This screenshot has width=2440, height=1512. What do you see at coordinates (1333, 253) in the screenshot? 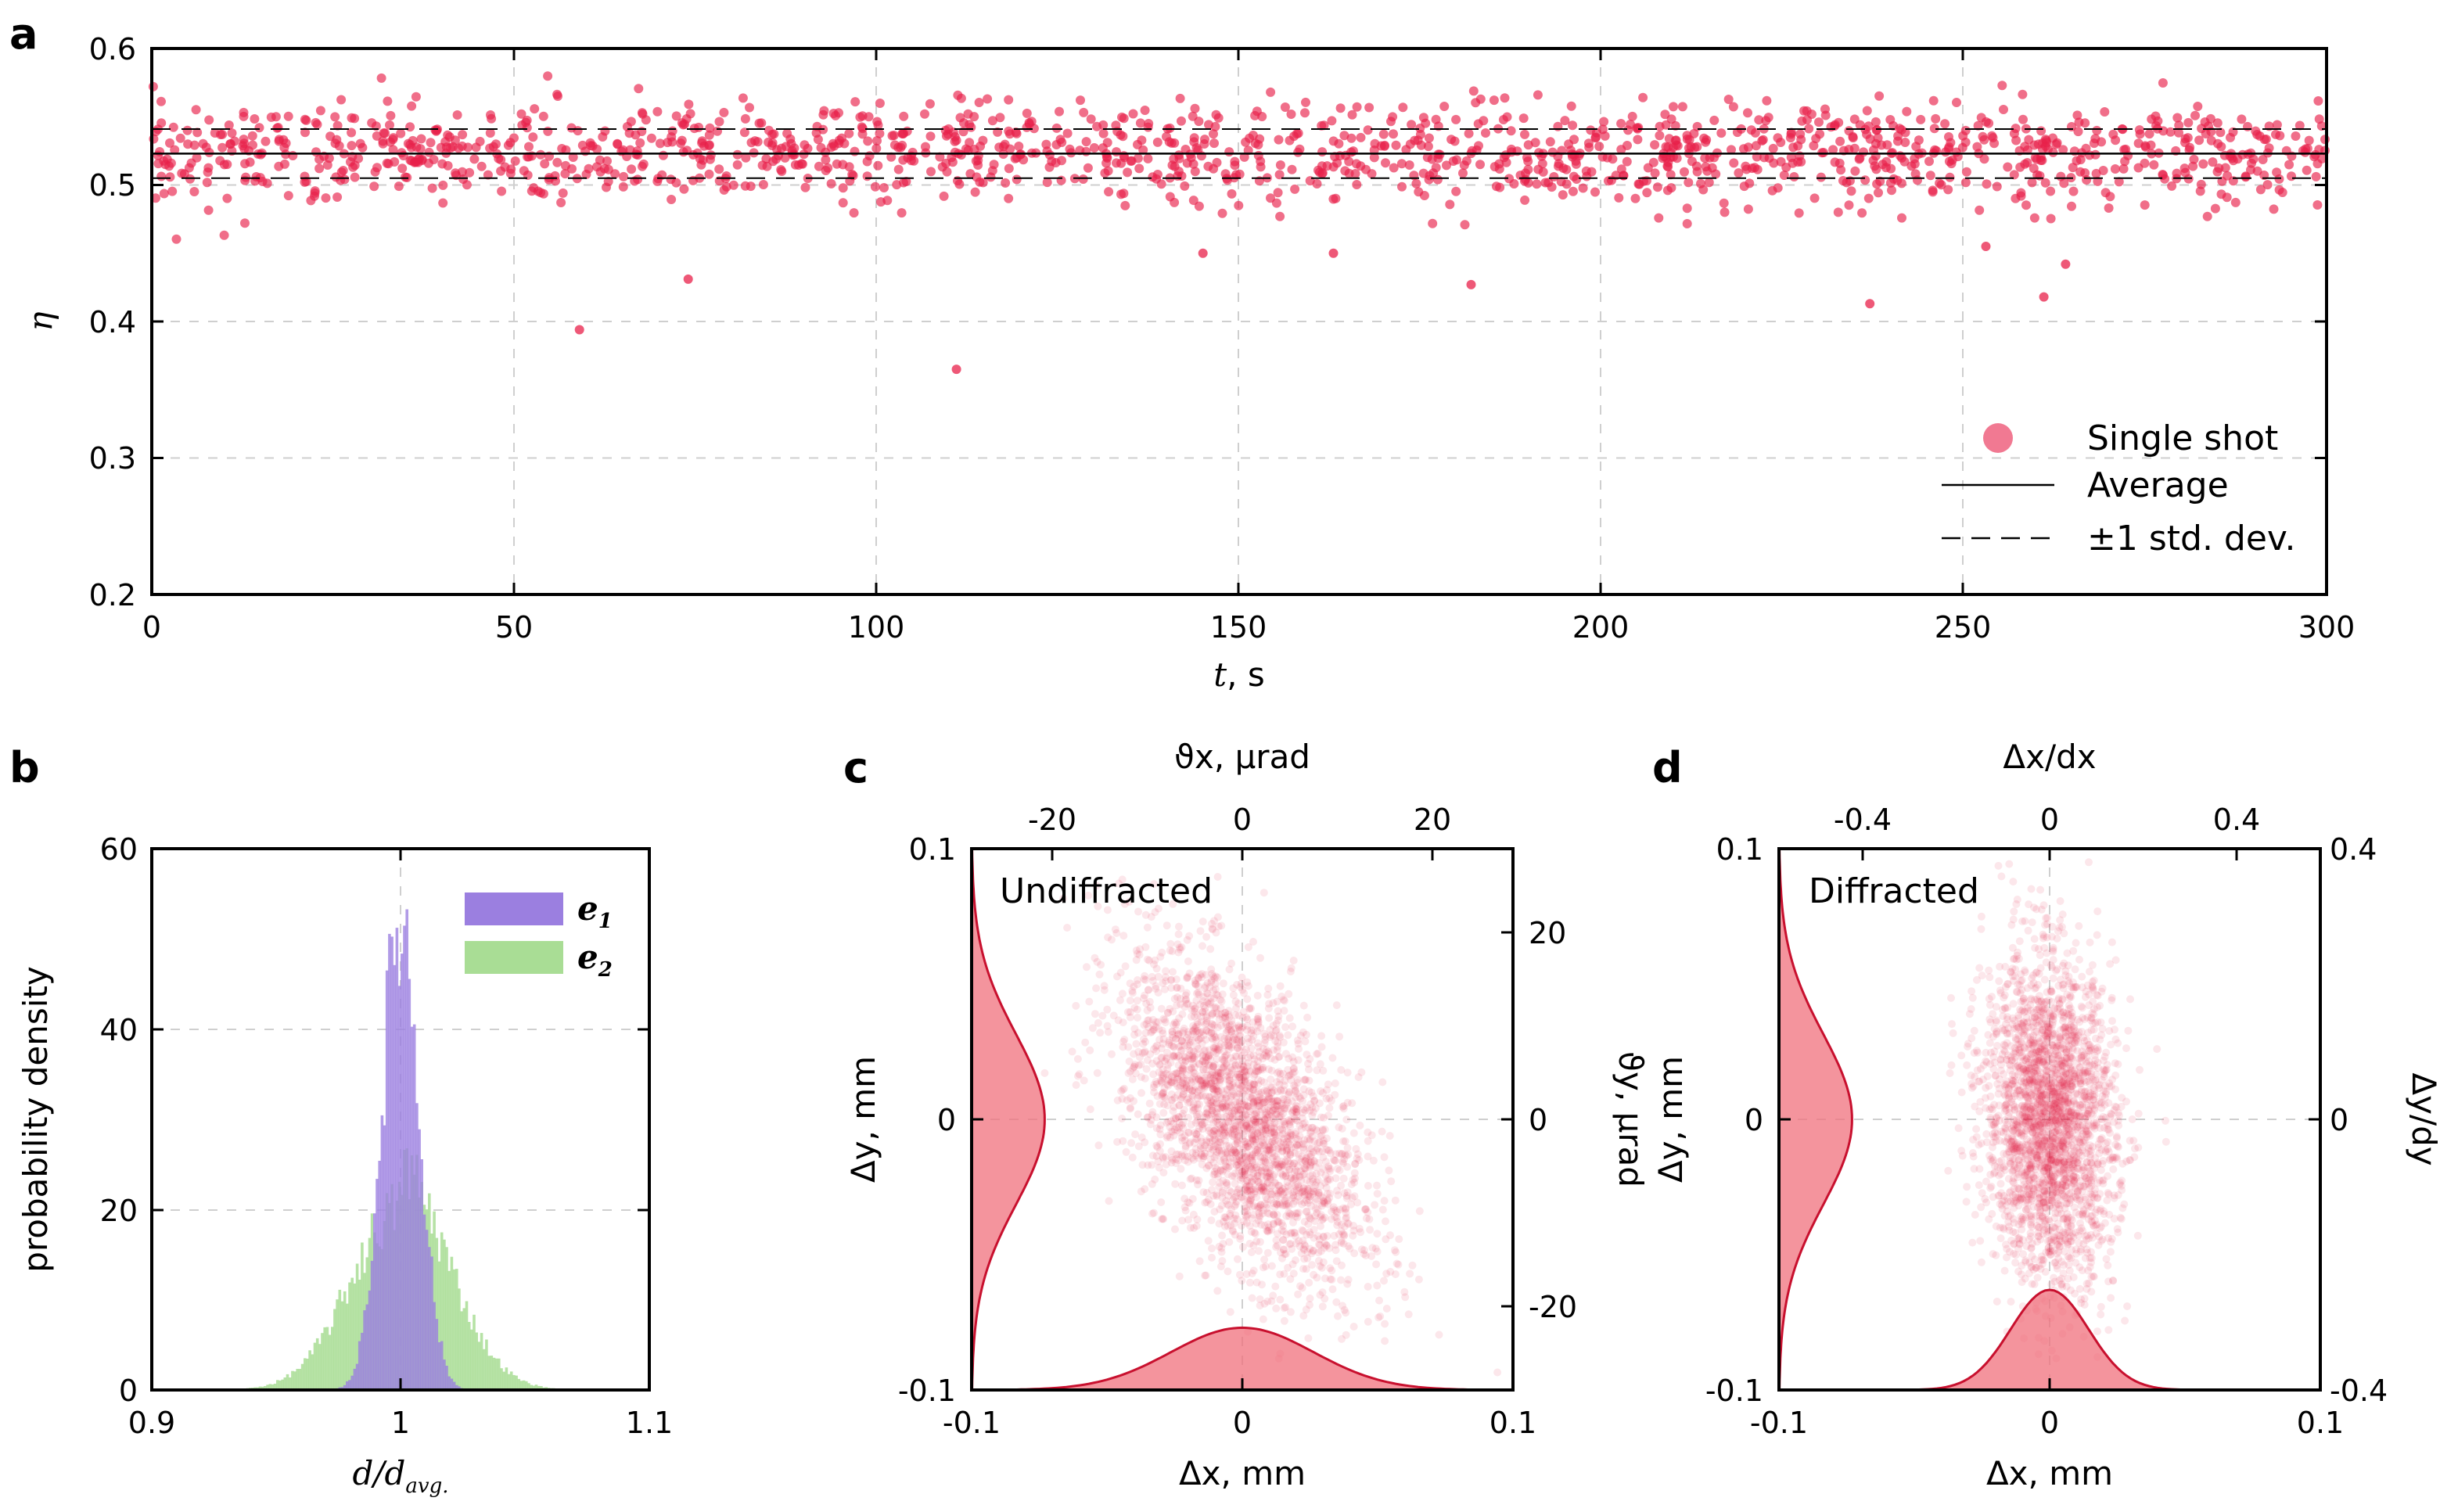
I see `data-point-outlier` at bounding box center [1333, 253].